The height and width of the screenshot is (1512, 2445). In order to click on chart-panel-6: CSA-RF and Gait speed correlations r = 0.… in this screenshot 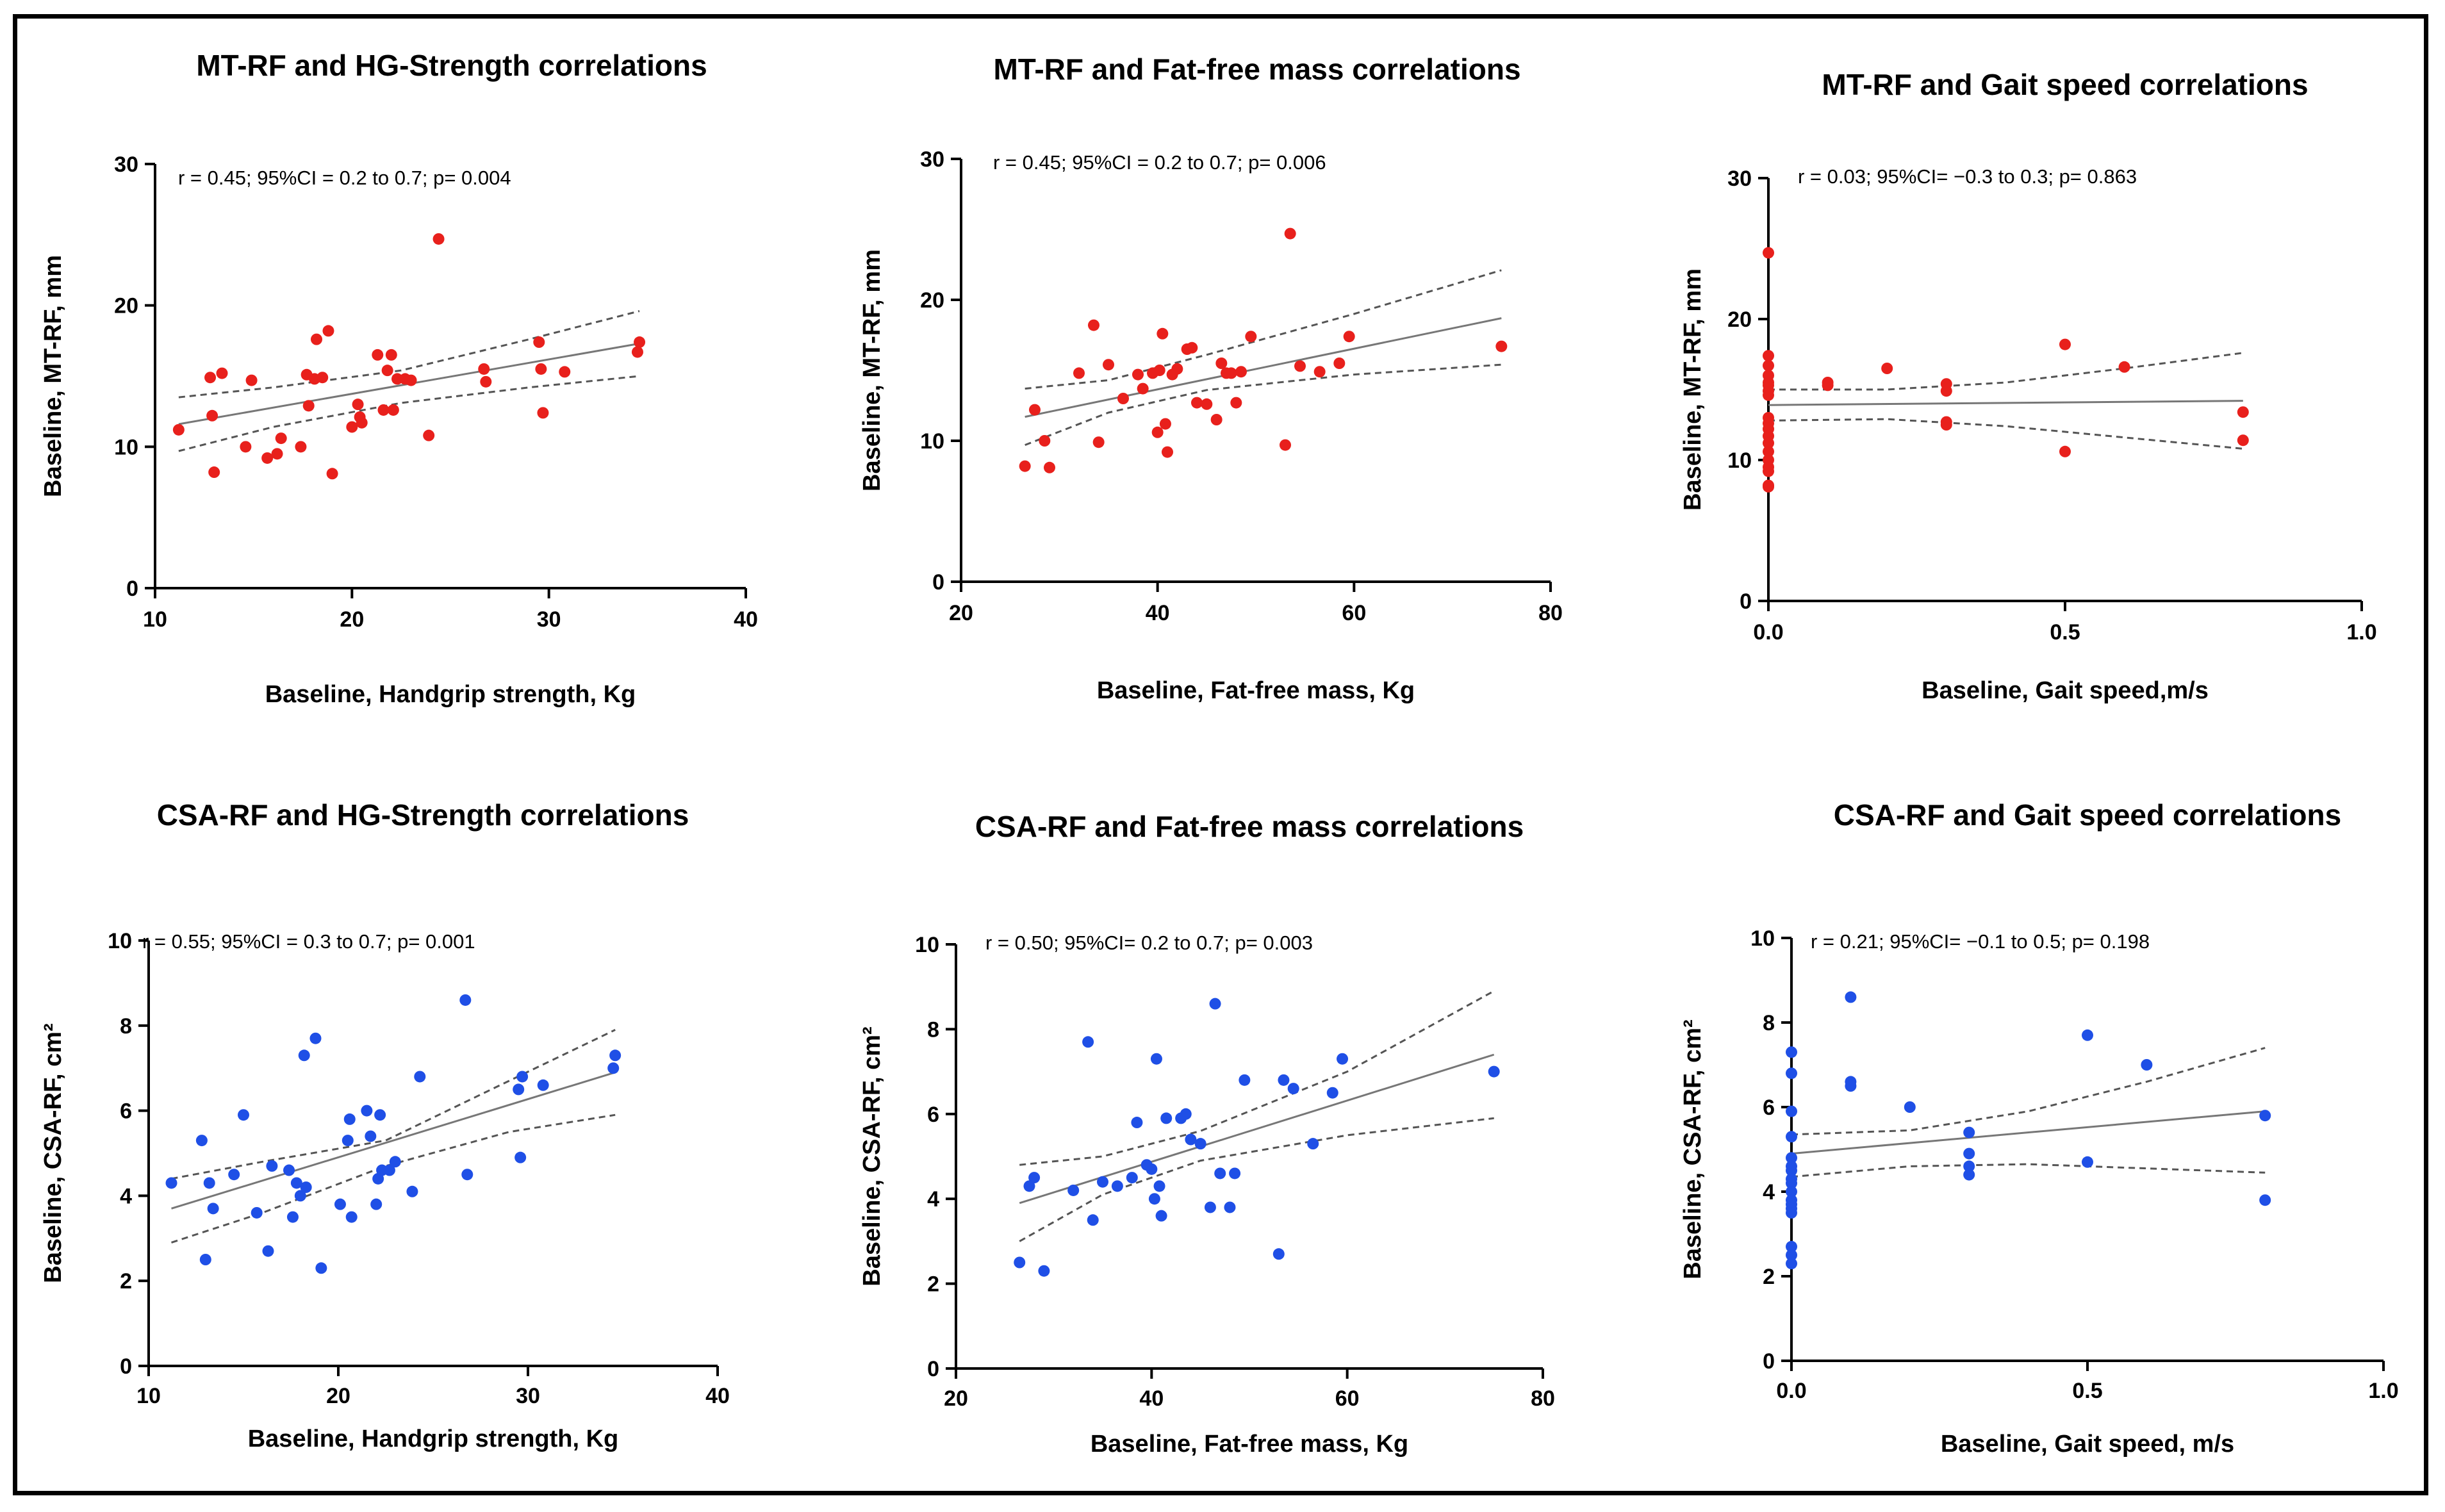, I will do `click(2039, 1128)`.